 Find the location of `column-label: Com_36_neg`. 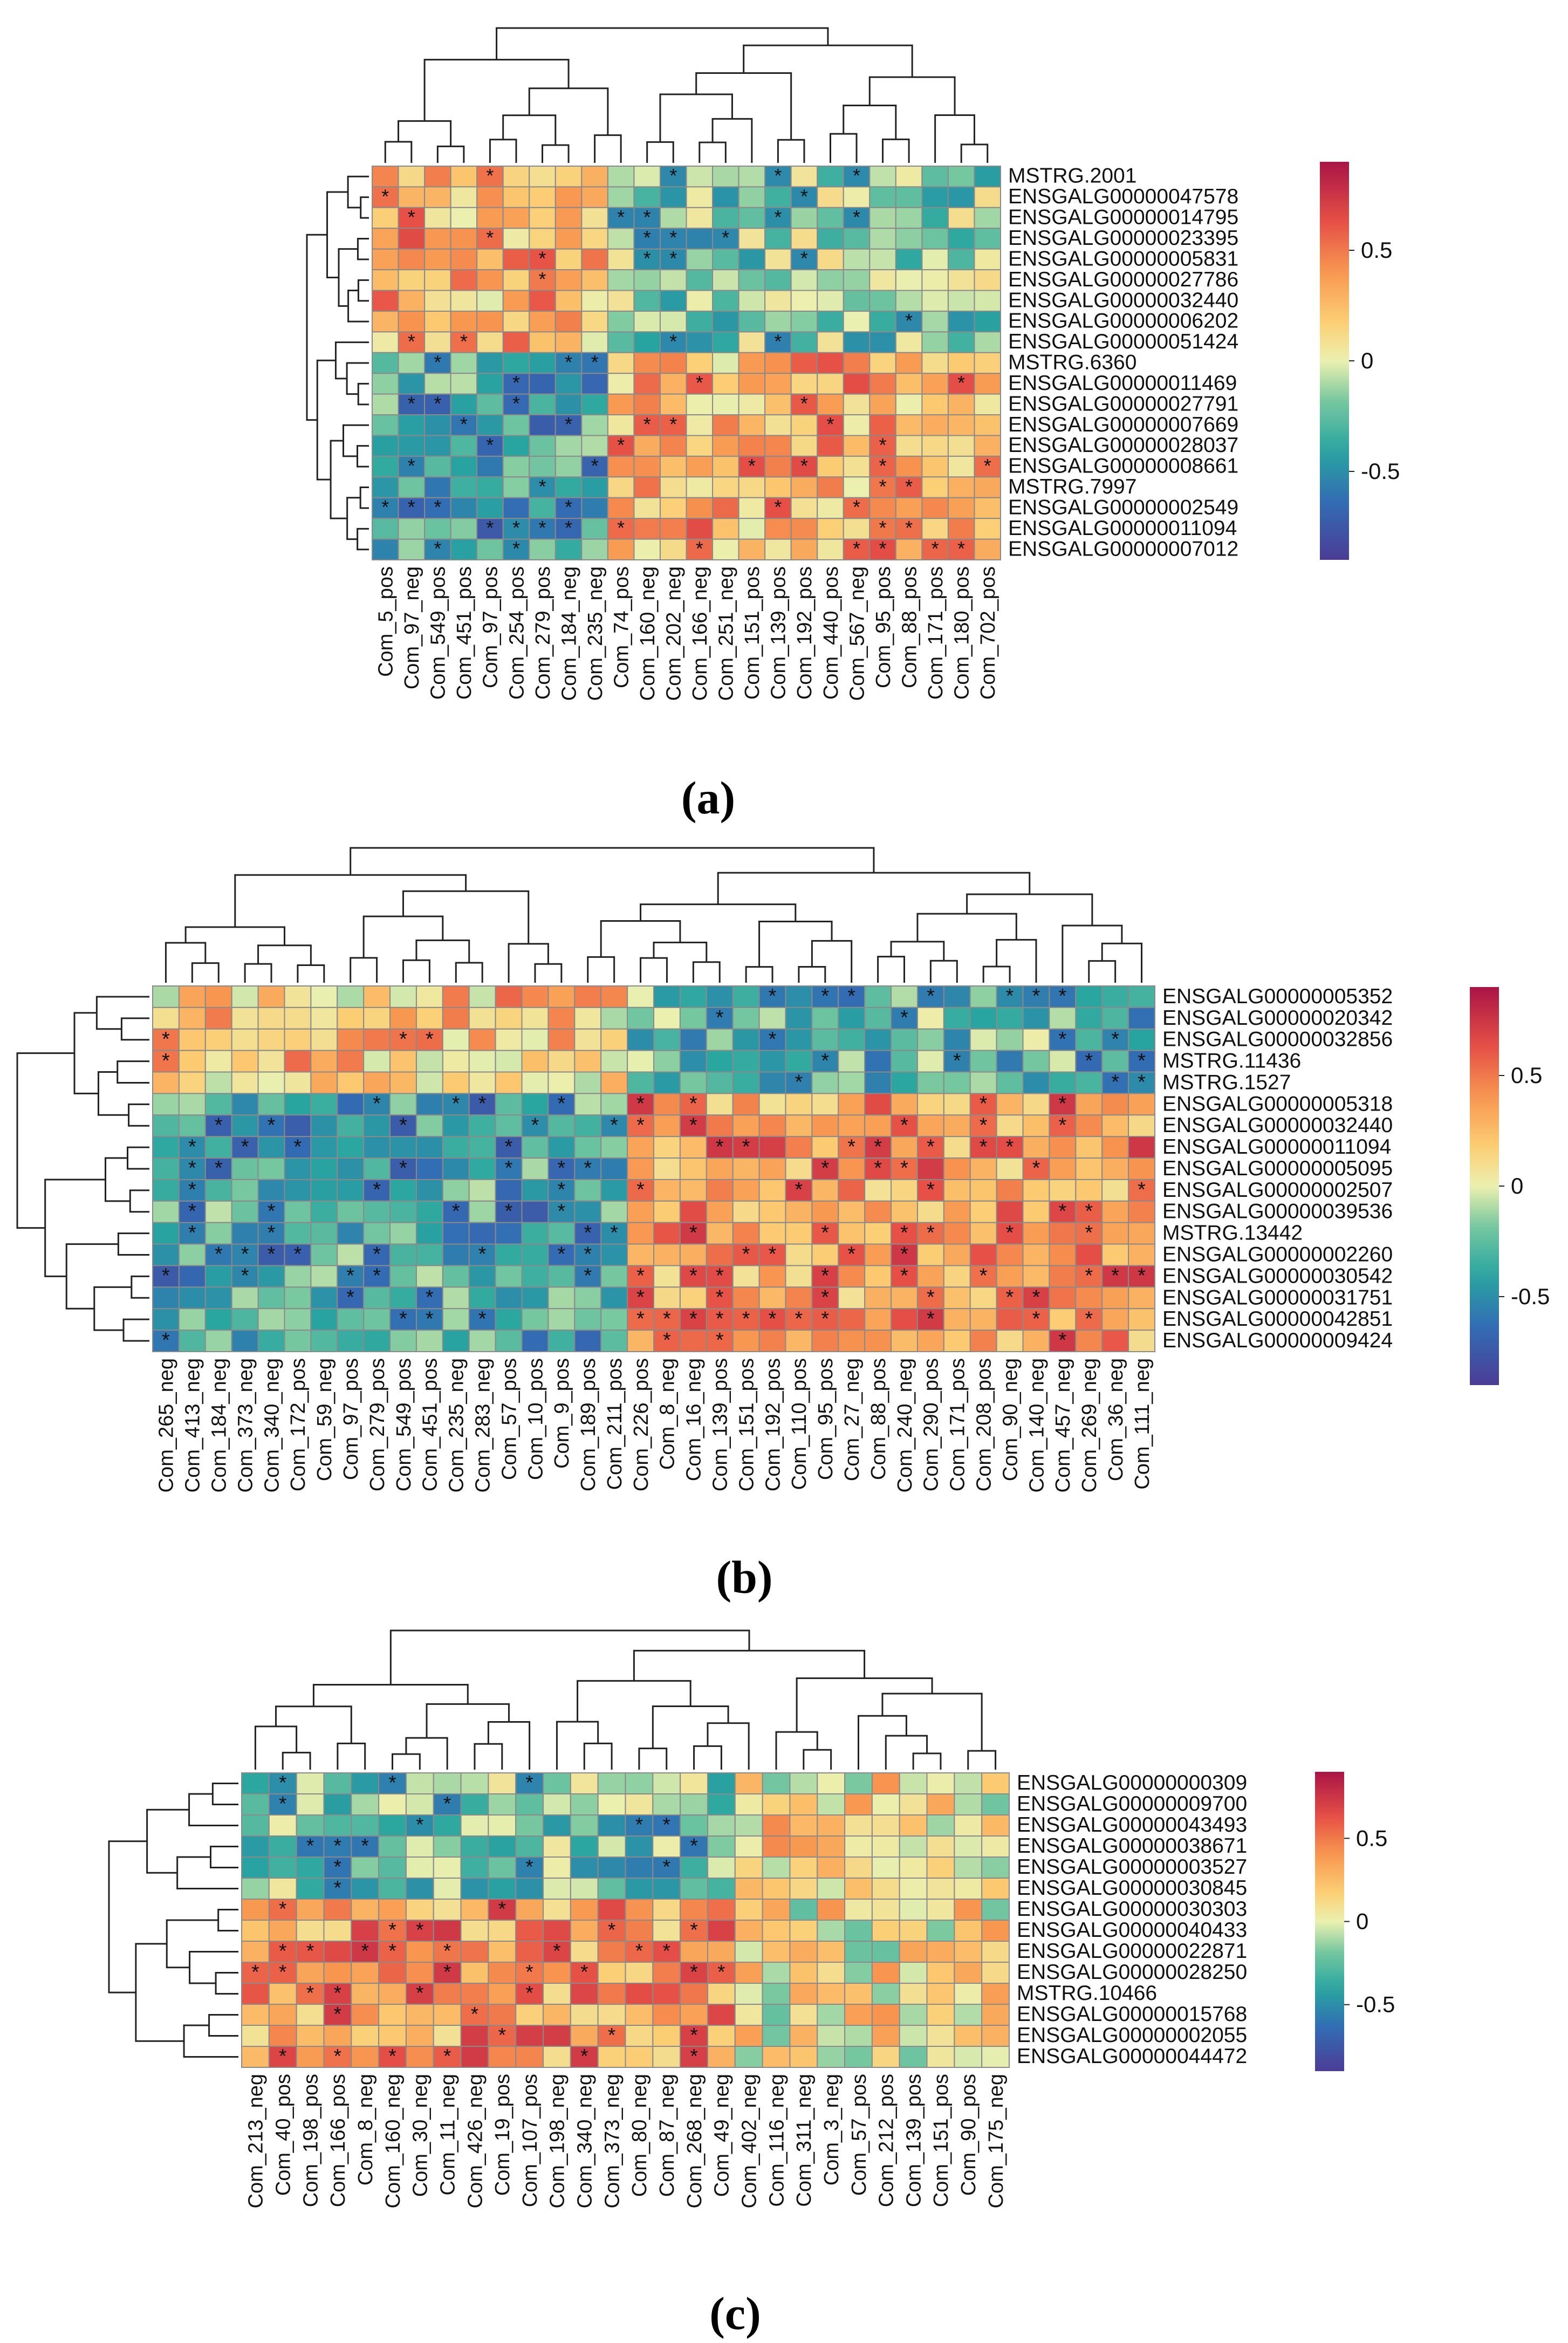

column-label: Com_36_neg is located at coordinates (1116, 1420).